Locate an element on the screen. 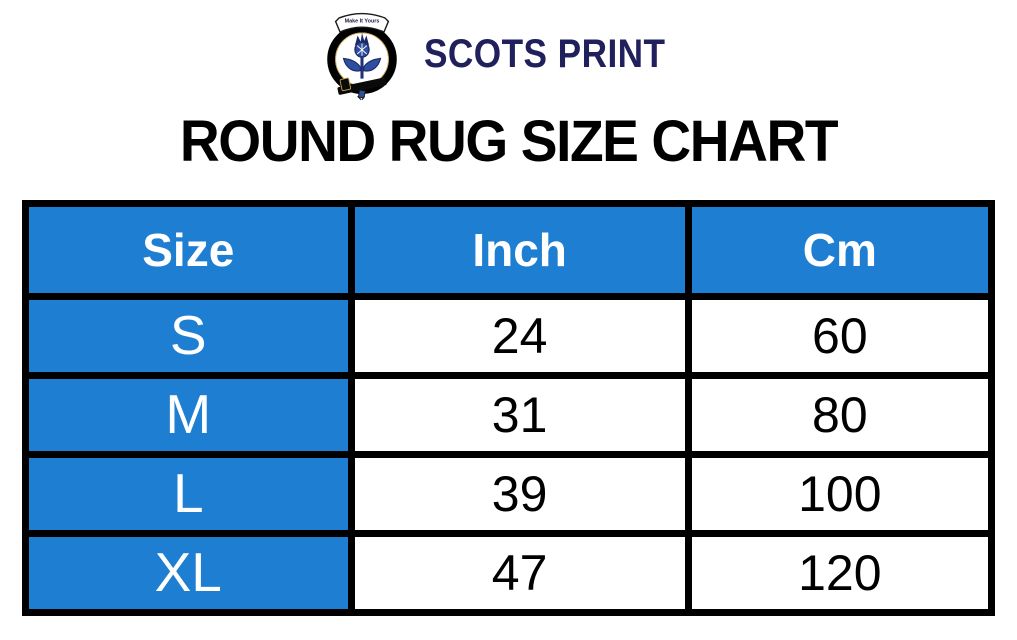 The width and height of the screenshot is (1017, 640). brand-crest-logo: Make It Yours is located at coordinates (362, 56).